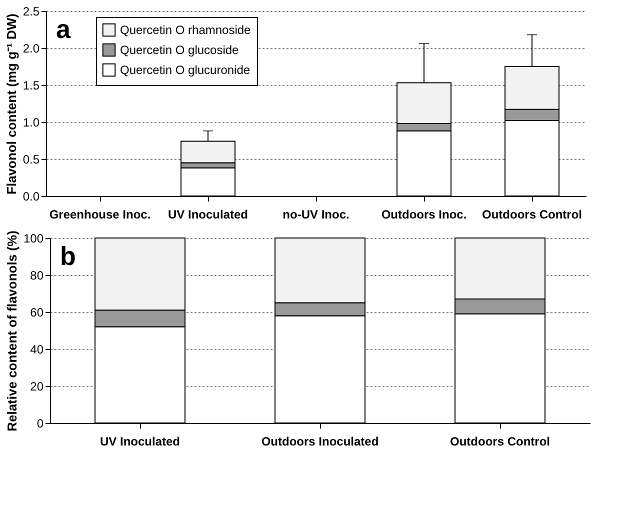 Image resolution: width=622 pixels, height=511 pixels. What do you see at coordinates (37, 387) in the screenshot?
I see `y-tick-label: 20` at bounding box center [37, 387].